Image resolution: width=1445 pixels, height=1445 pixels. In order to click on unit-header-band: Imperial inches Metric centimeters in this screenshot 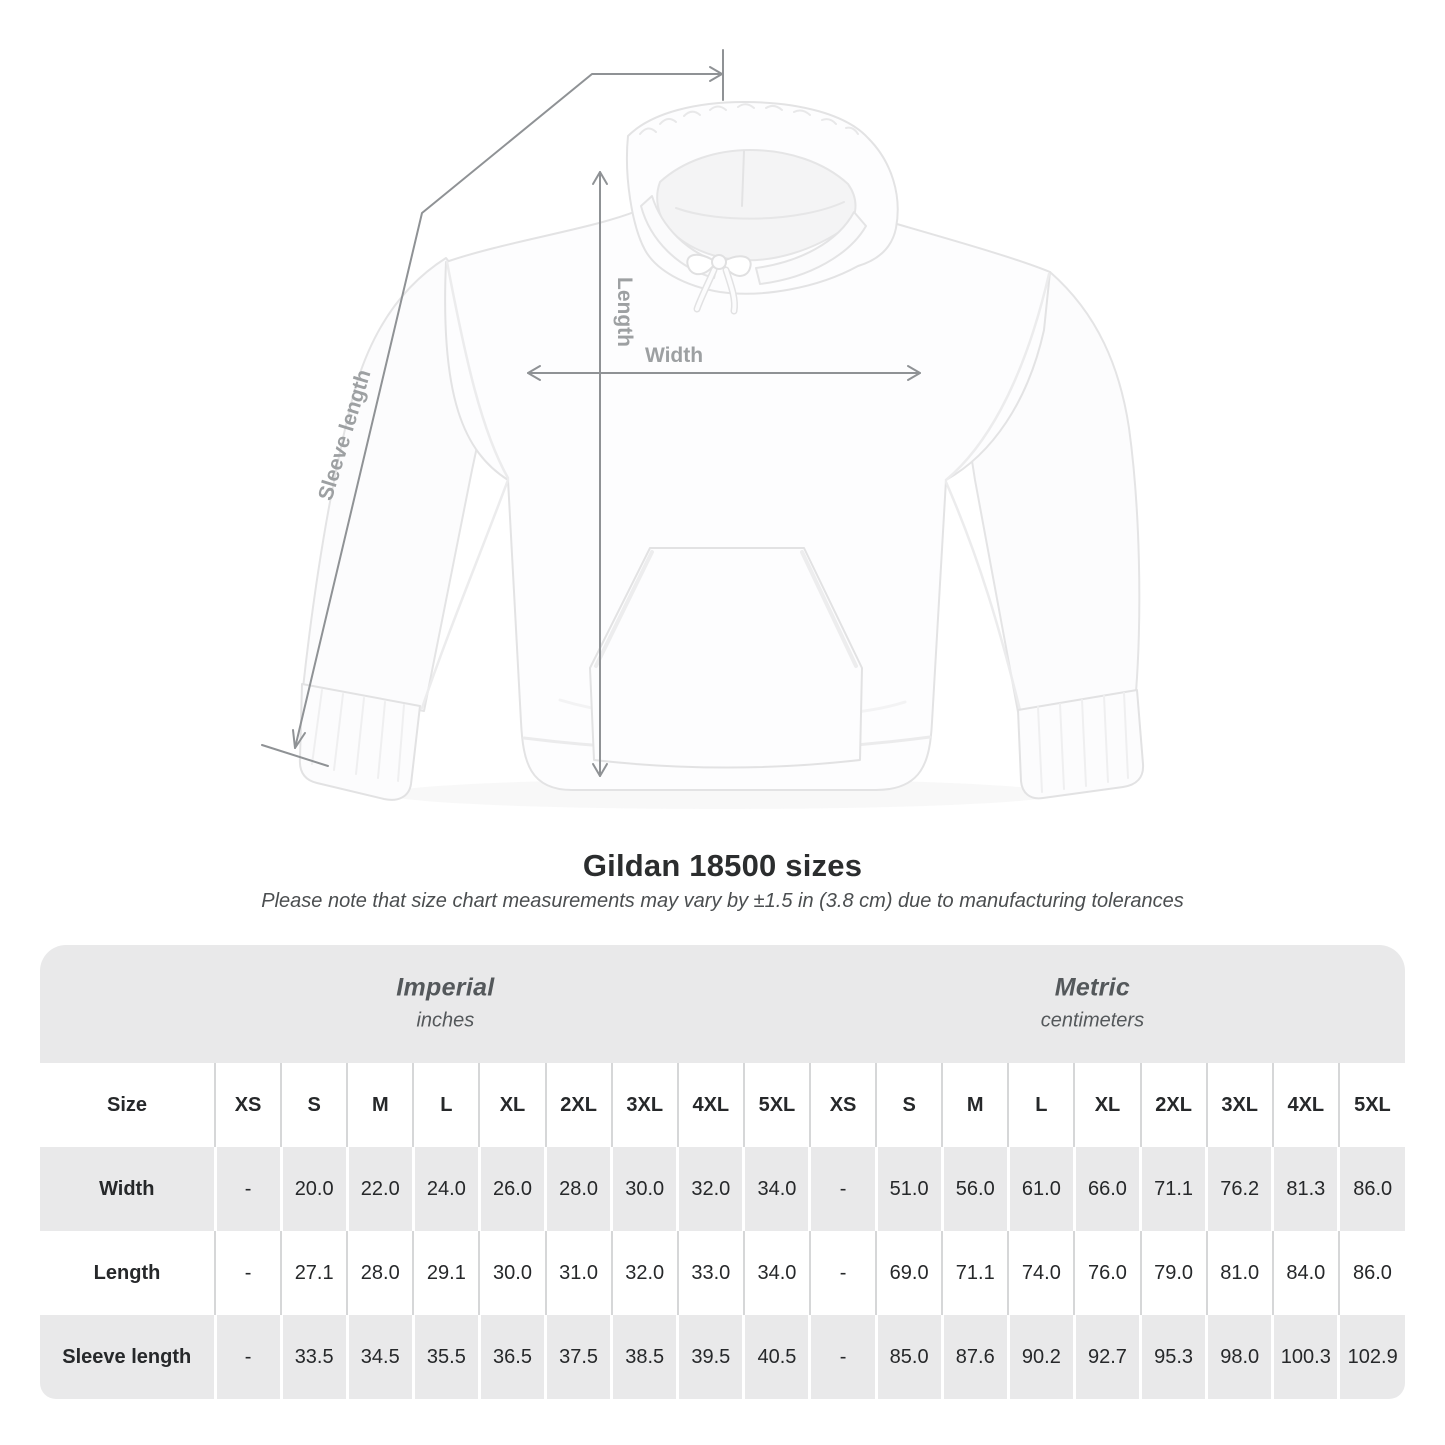, I will do `click(722, 1004)`.